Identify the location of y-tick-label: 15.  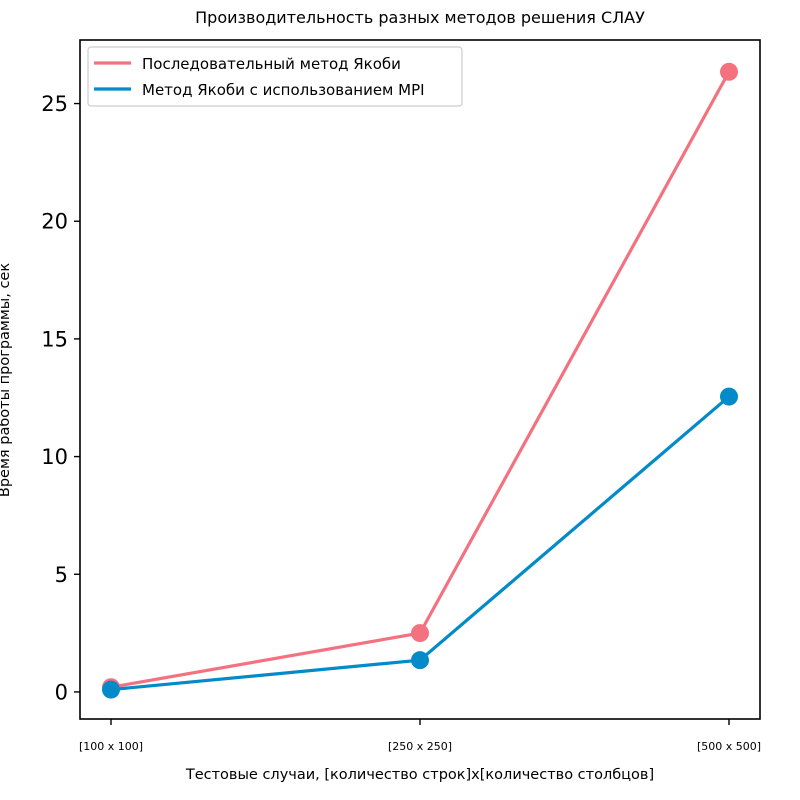
(54, 339).